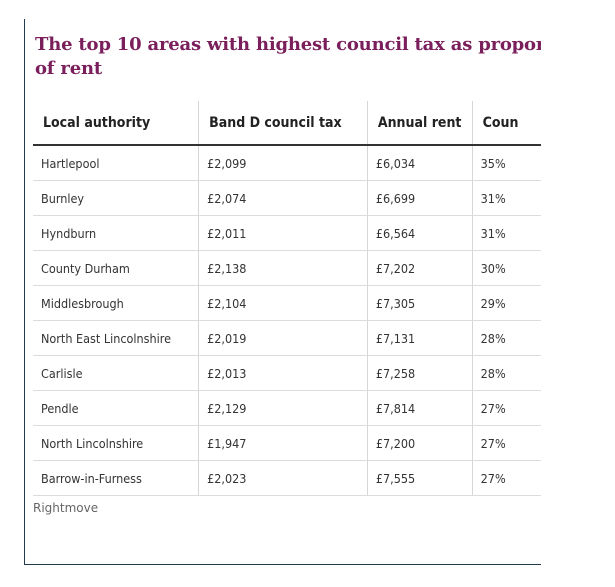 The height and width of the screenshot is (587, 615). I want to click on table-row: Carlisle £2,013 £7,258 28%, so click(287, 373).